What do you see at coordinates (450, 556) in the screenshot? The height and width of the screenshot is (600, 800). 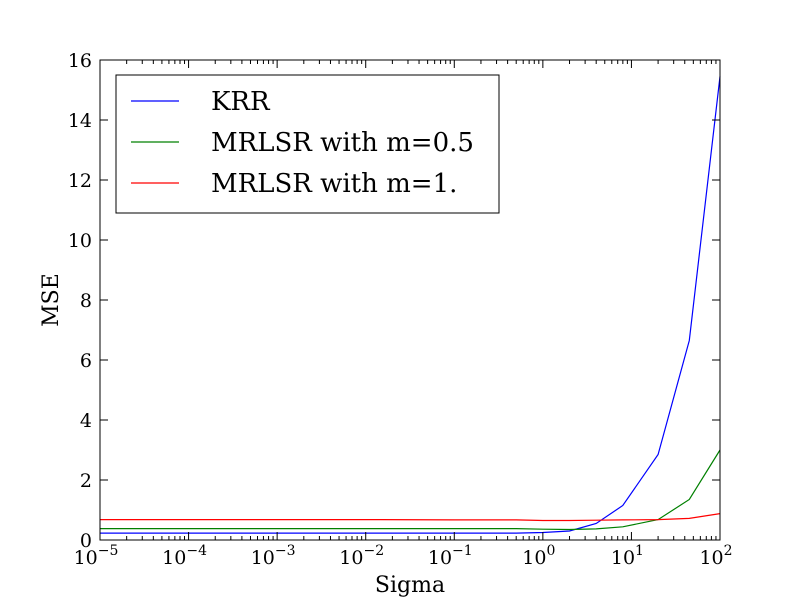 I see `x-tick-label: 10⁻¹` at bounding box center [450, 556].